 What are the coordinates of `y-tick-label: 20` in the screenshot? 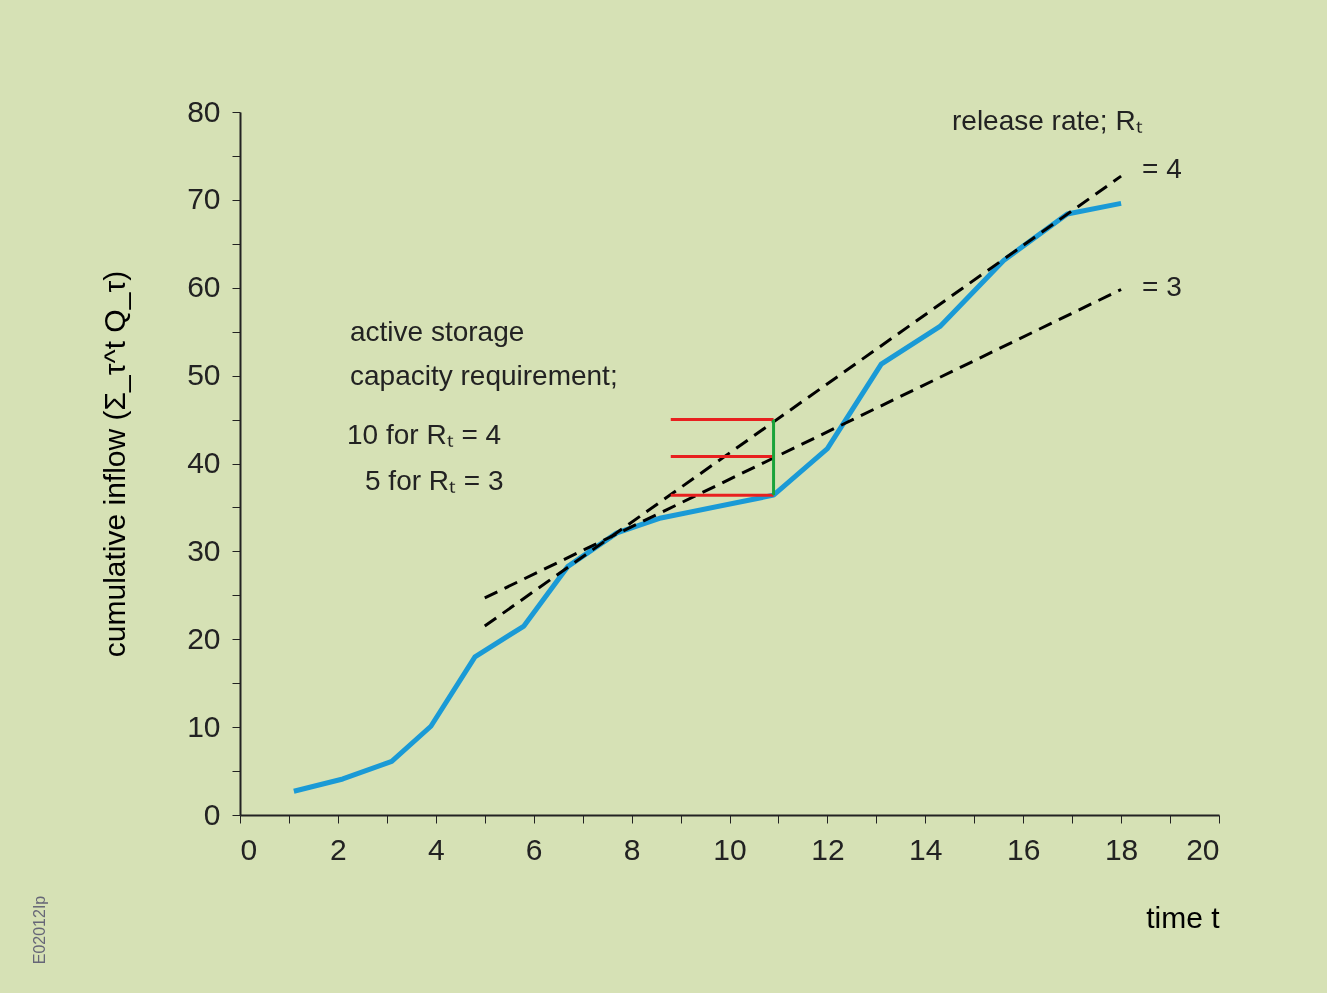 It's located at (204, 638).